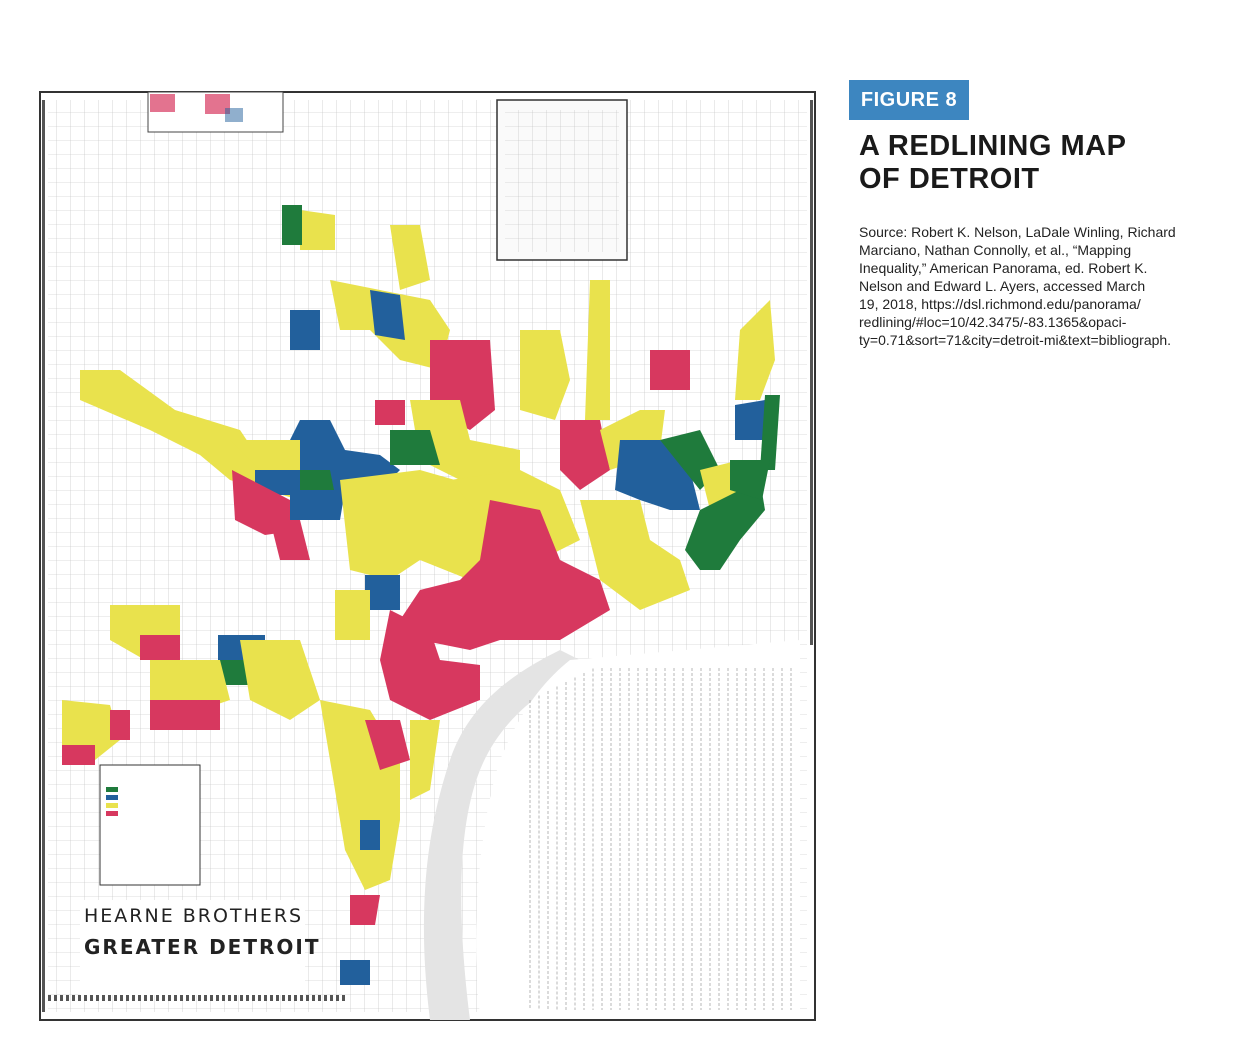 The width and height of the screenshot is (1246, 1054). Describe the element at coordinates (506, 835) in the screenshot. I see `river` at that location.